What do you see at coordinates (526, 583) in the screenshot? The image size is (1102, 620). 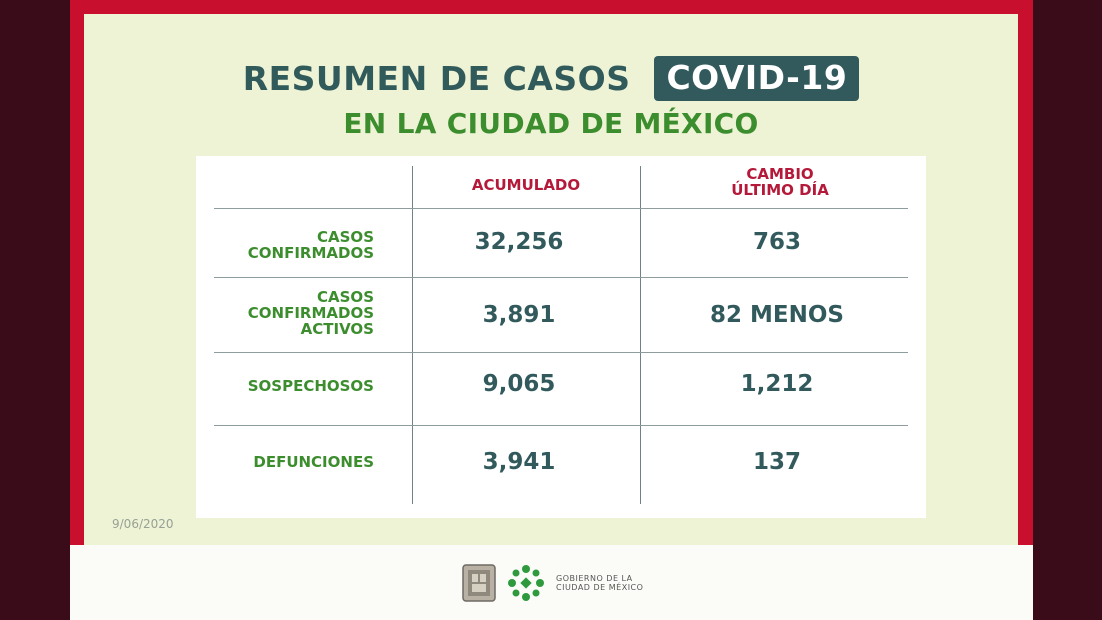 I see `cdmx-flower-logo-icon` at bounding box center [526, 583].